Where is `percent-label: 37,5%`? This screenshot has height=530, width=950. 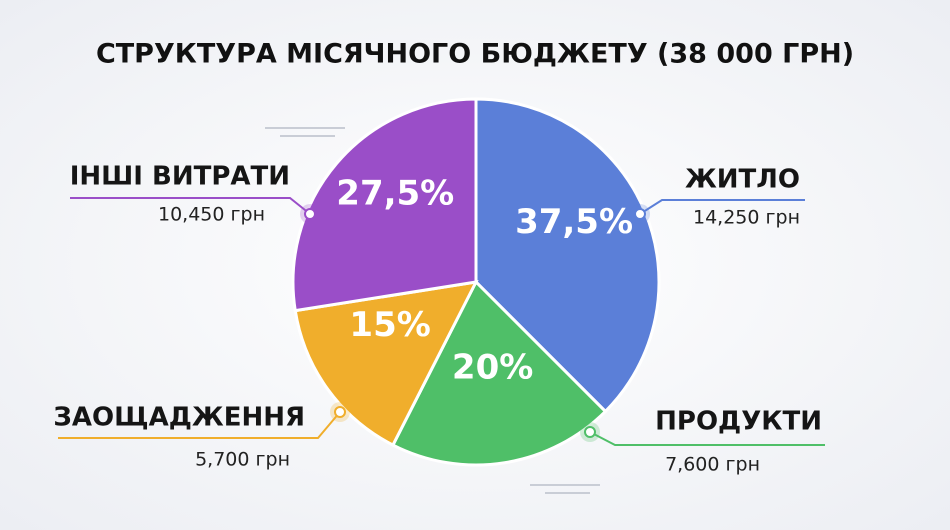 percent-label: 37,5% is located at coordinates (574, 222).